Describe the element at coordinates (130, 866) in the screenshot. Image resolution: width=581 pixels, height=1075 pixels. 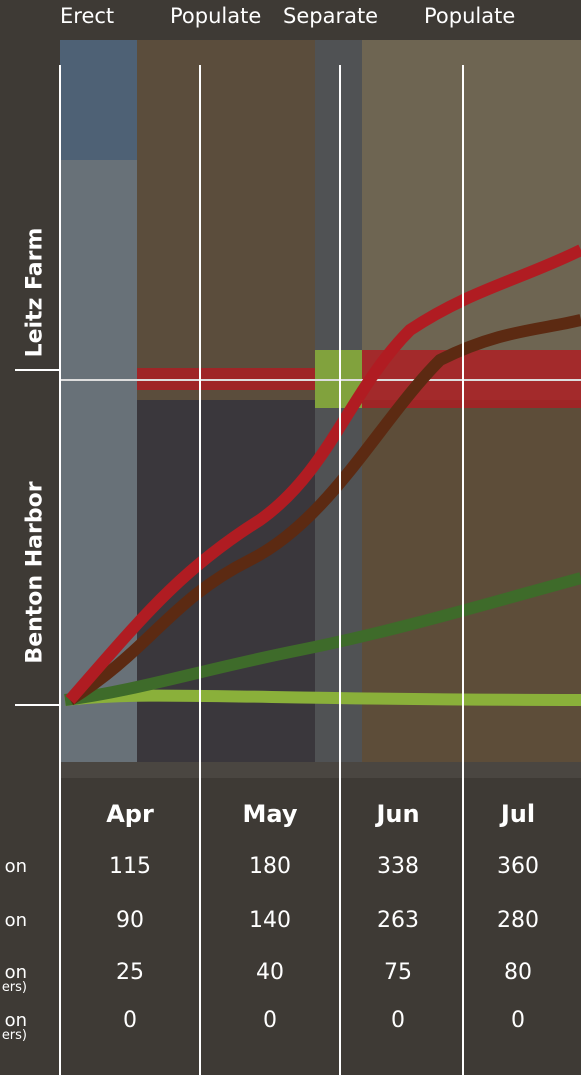
I see `cell: 115` at that location.